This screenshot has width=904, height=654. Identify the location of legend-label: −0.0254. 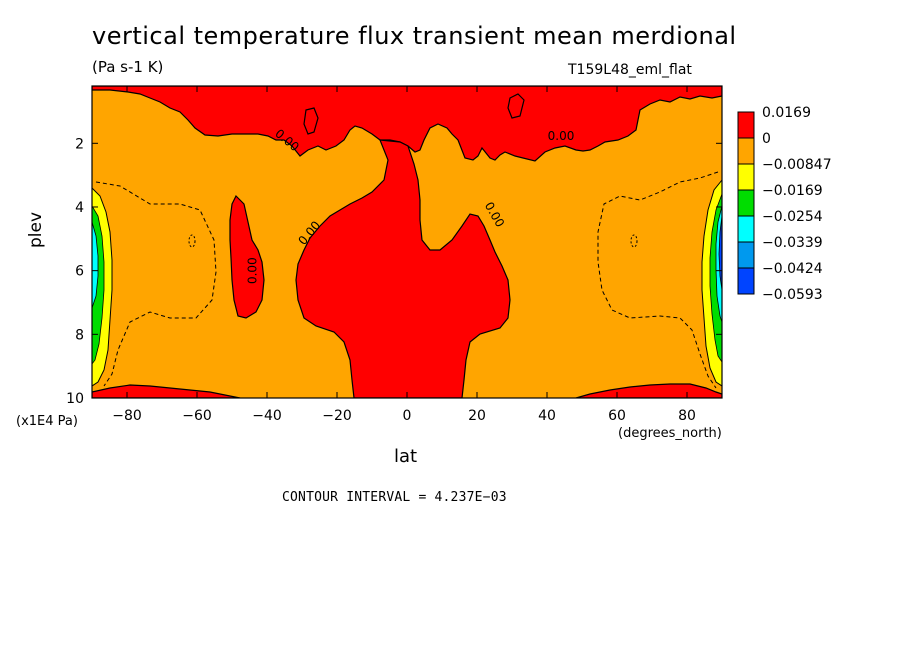
(792, 217).